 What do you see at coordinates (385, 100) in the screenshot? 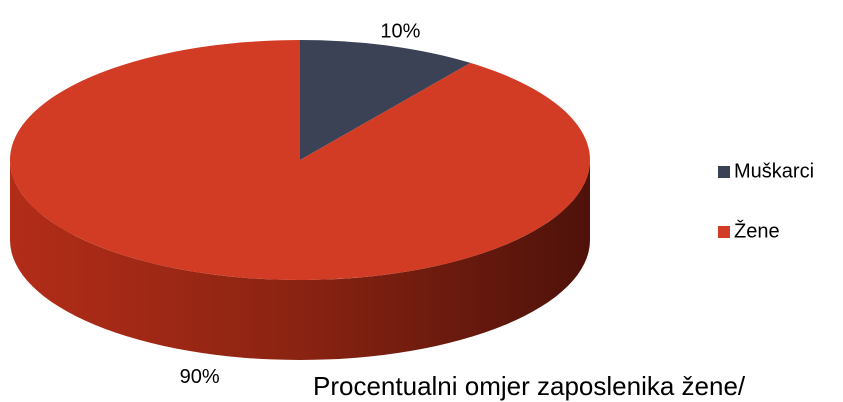
I see `pie-slice` at bounding box center [385, 100].